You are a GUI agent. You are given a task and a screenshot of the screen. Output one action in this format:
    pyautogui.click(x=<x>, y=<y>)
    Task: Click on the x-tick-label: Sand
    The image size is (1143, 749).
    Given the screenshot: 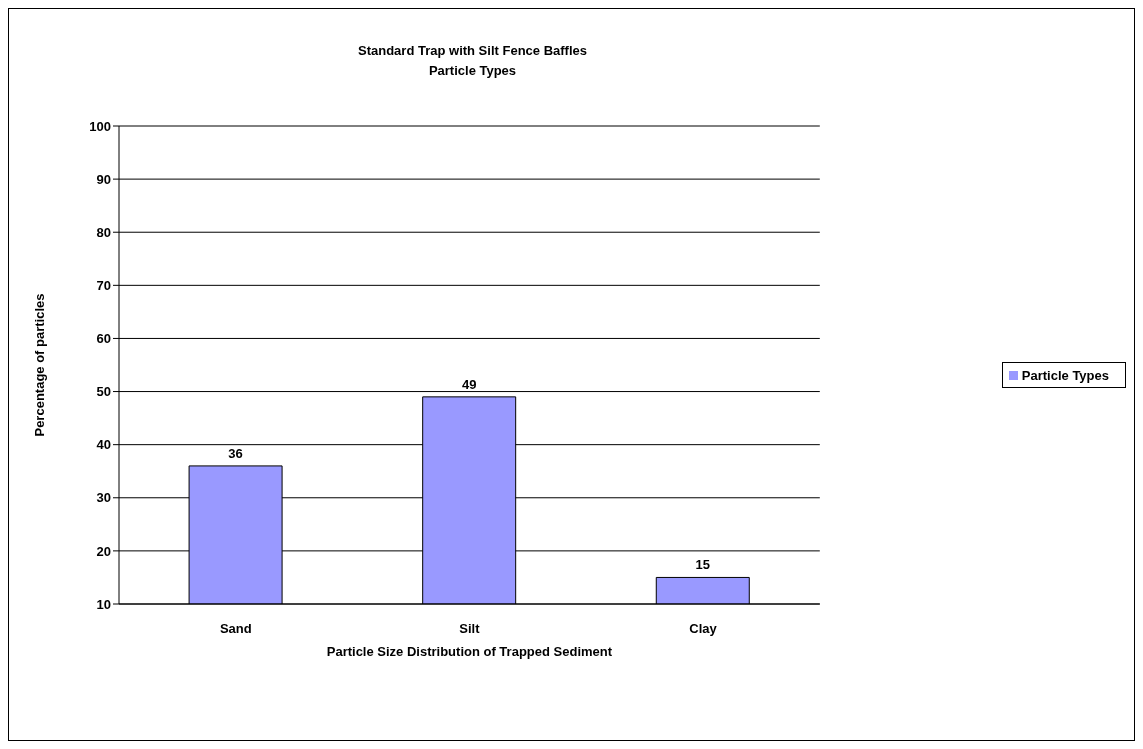 What is the action you would take?
    pyautogui.click(x=235, y=629)
    